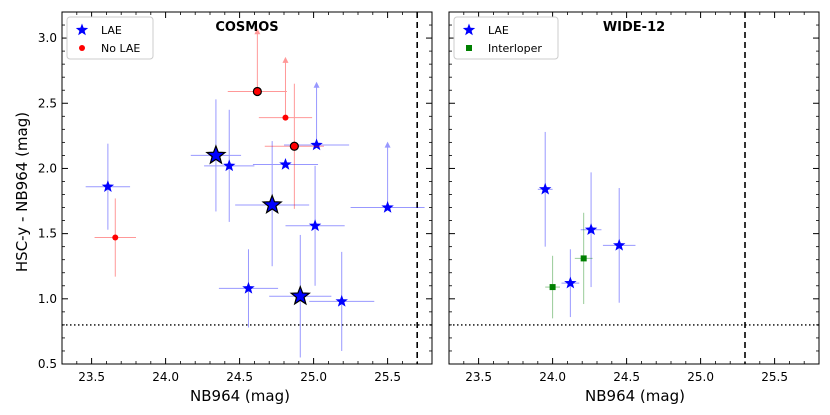 Image resolution: width=830 pixels, height=415 pixels. Describe the element at coordinates (120, 48) in the screenshot. I see `legend-label: No LAE` at that location.